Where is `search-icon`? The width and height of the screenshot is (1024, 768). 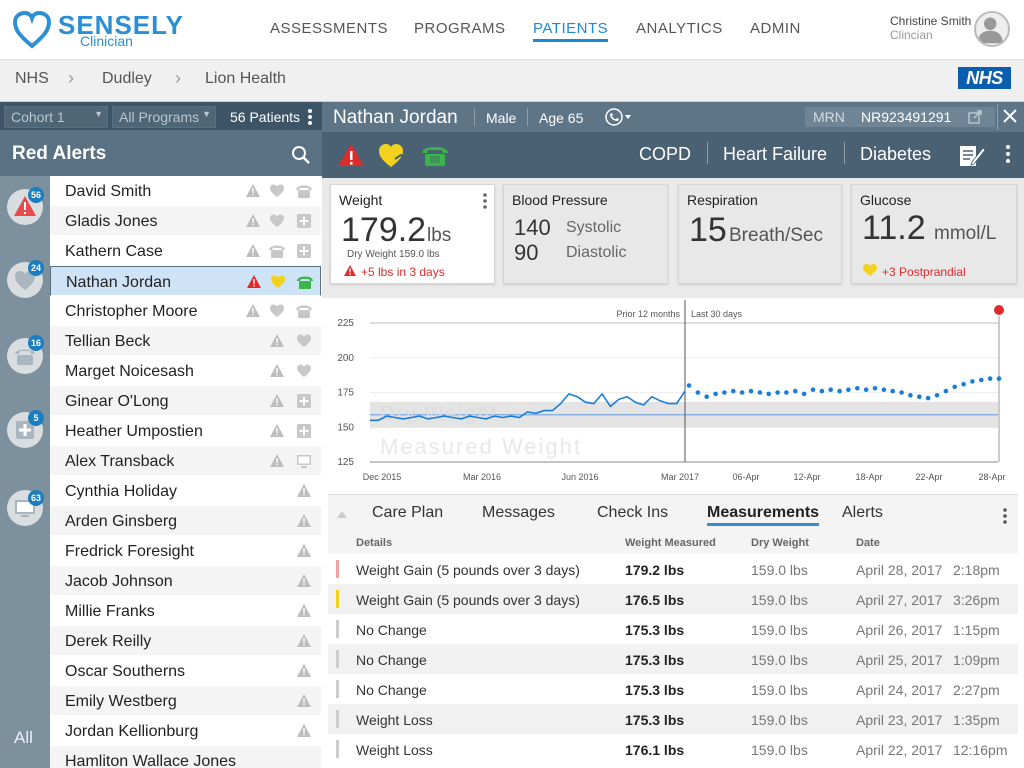
search-icon is located at coordinates (301, 155).